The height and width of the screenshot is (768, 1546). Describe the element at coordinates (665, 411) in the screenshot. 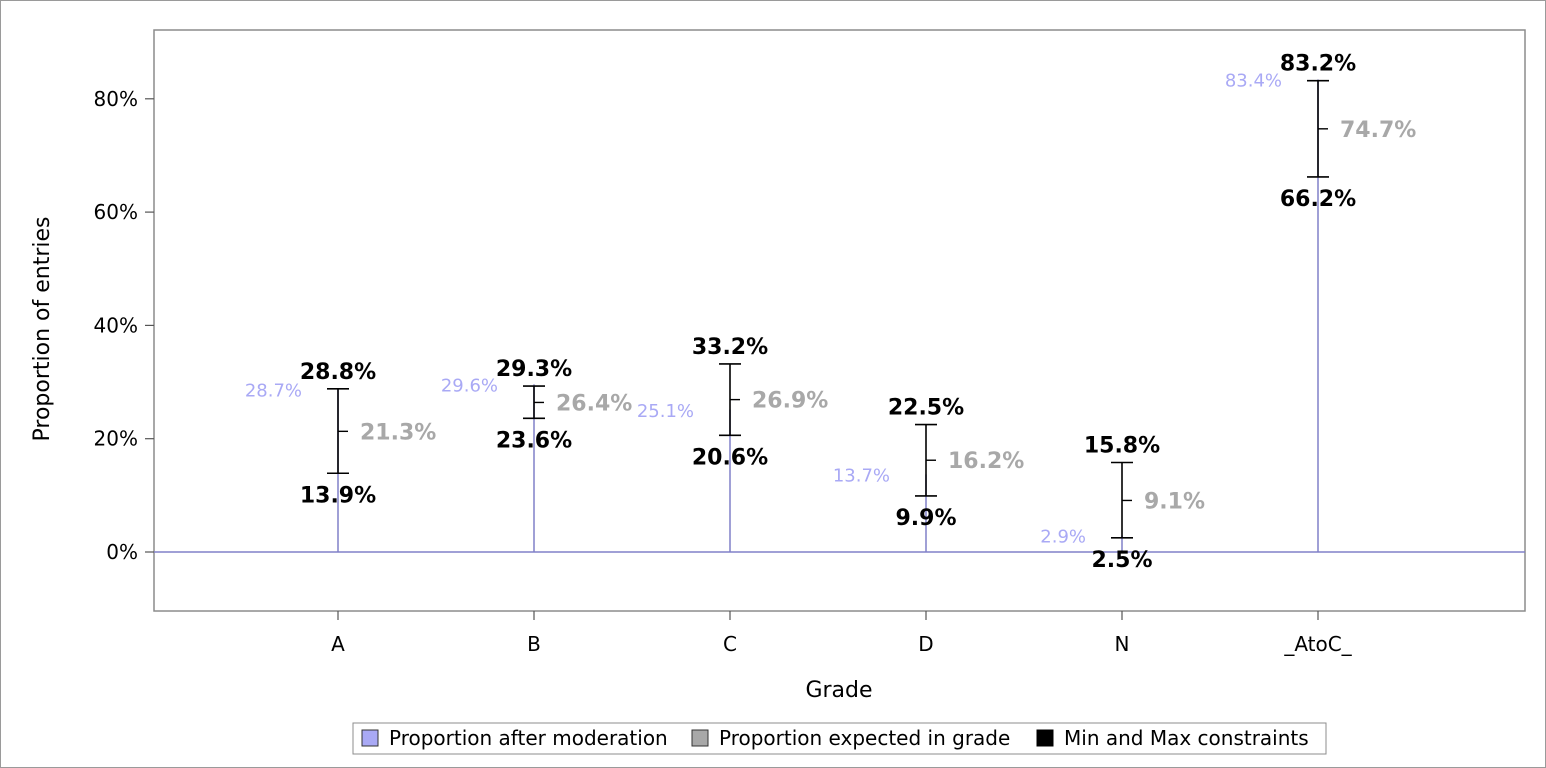

I see `moderation-label: 25.1%` at that location.